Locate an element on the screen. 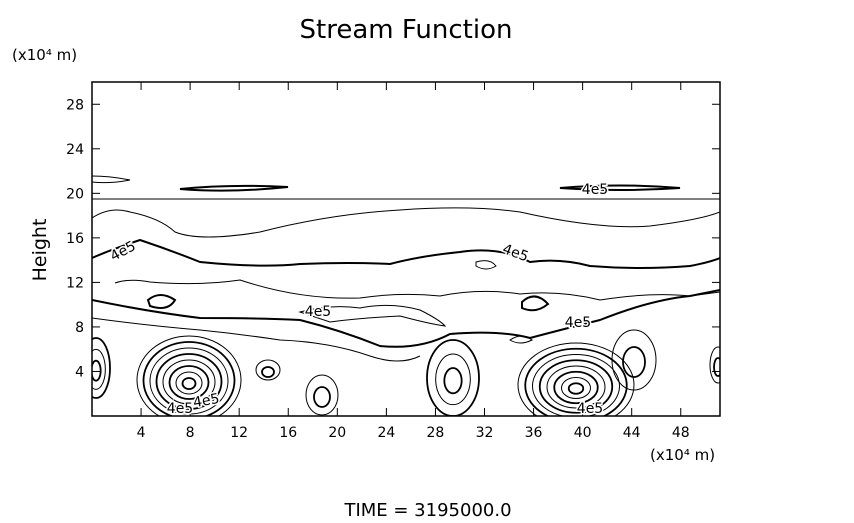 The image size is (854, 523). y-tick-label: 12 is located at coordinates (75, 283).